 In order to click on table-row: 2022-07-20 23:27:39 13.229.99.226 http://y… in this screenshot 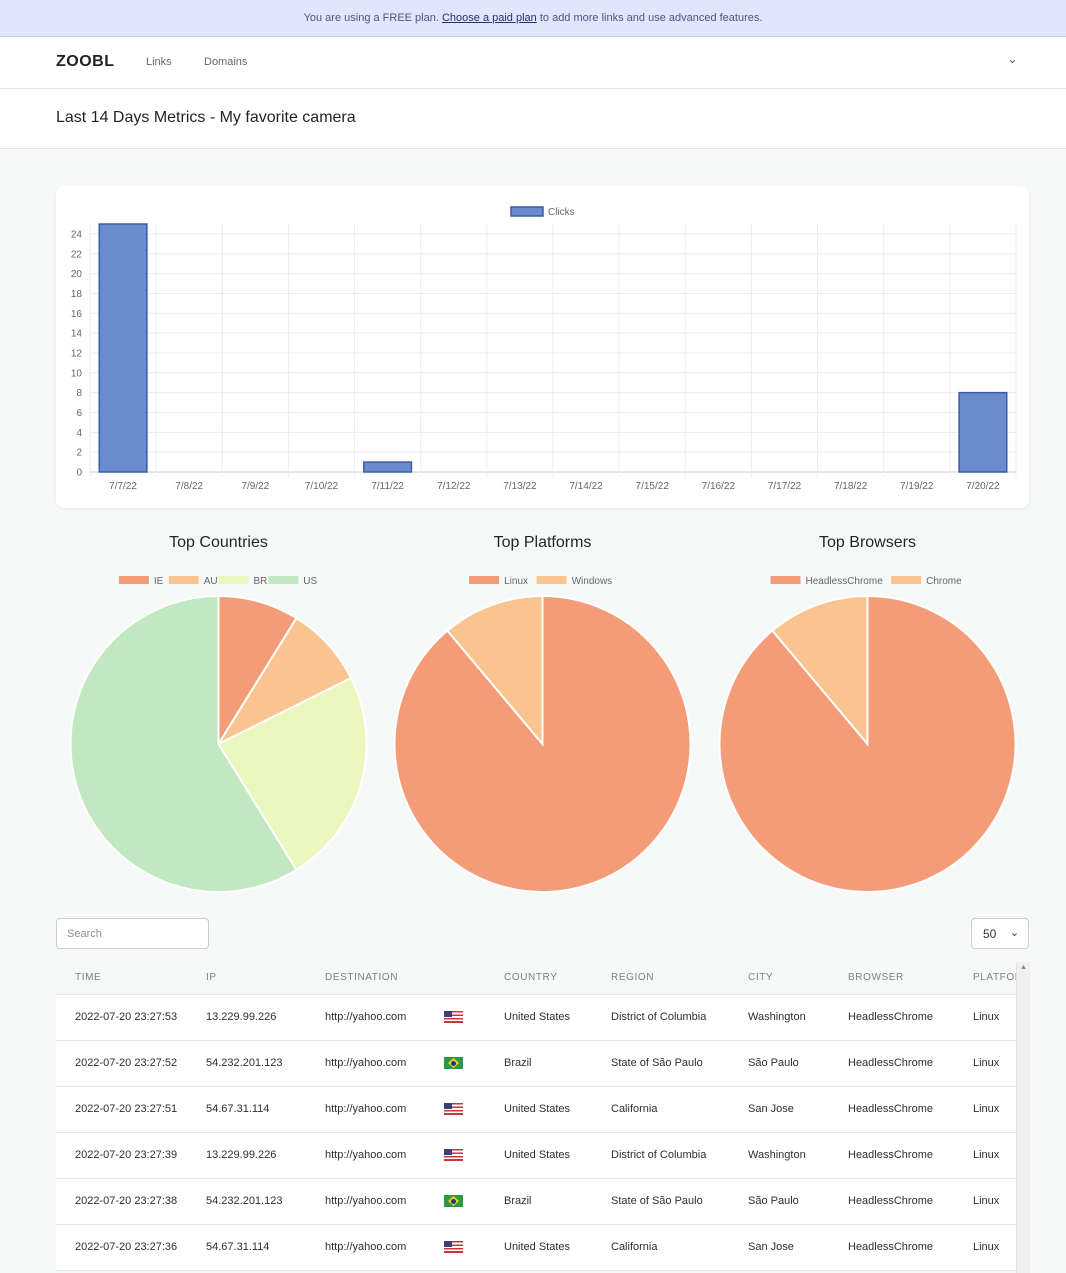, I will do `click(536, 1155)`.